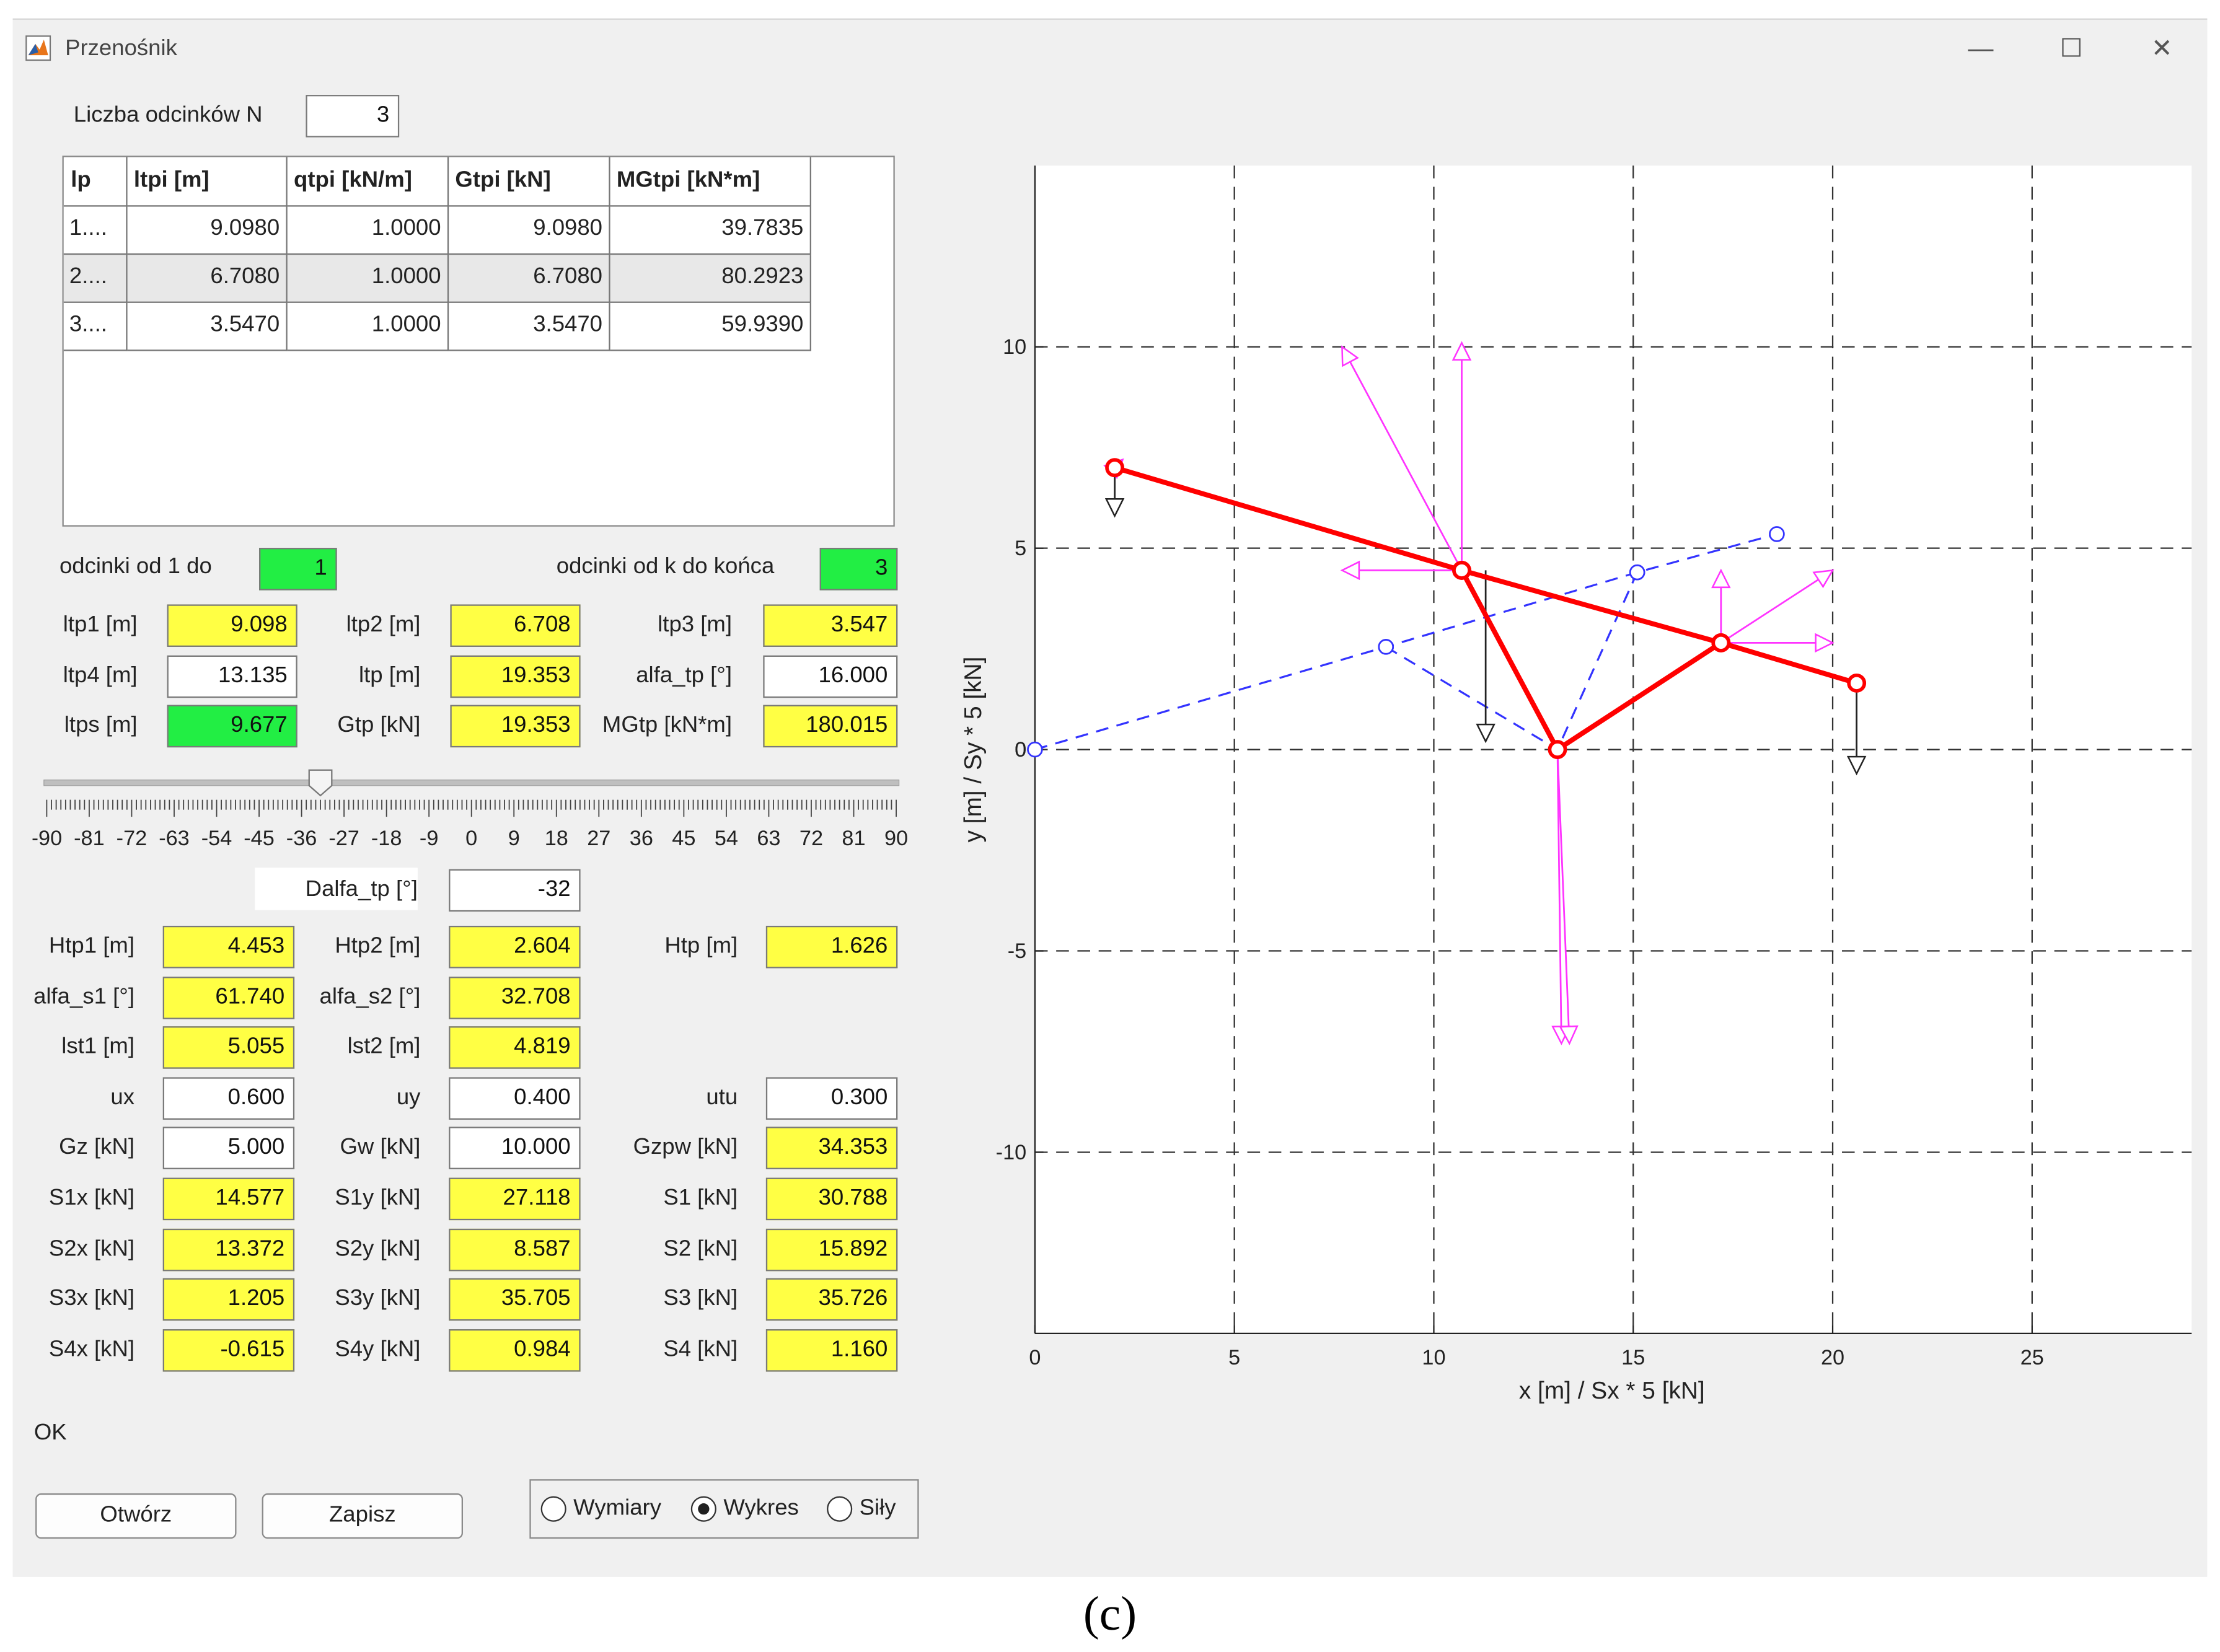  I want to click on table-header: qtpi [kN/m], so click(367, 181).